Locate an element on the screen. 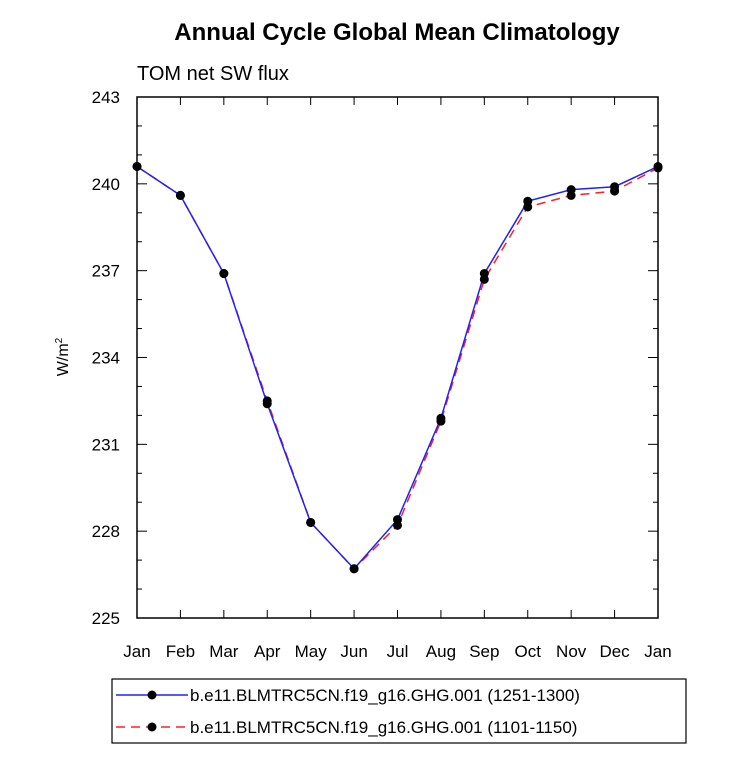 This screenshot has height=768, width=733. x-tick-label: Dec is located at coordinates (614, 651).